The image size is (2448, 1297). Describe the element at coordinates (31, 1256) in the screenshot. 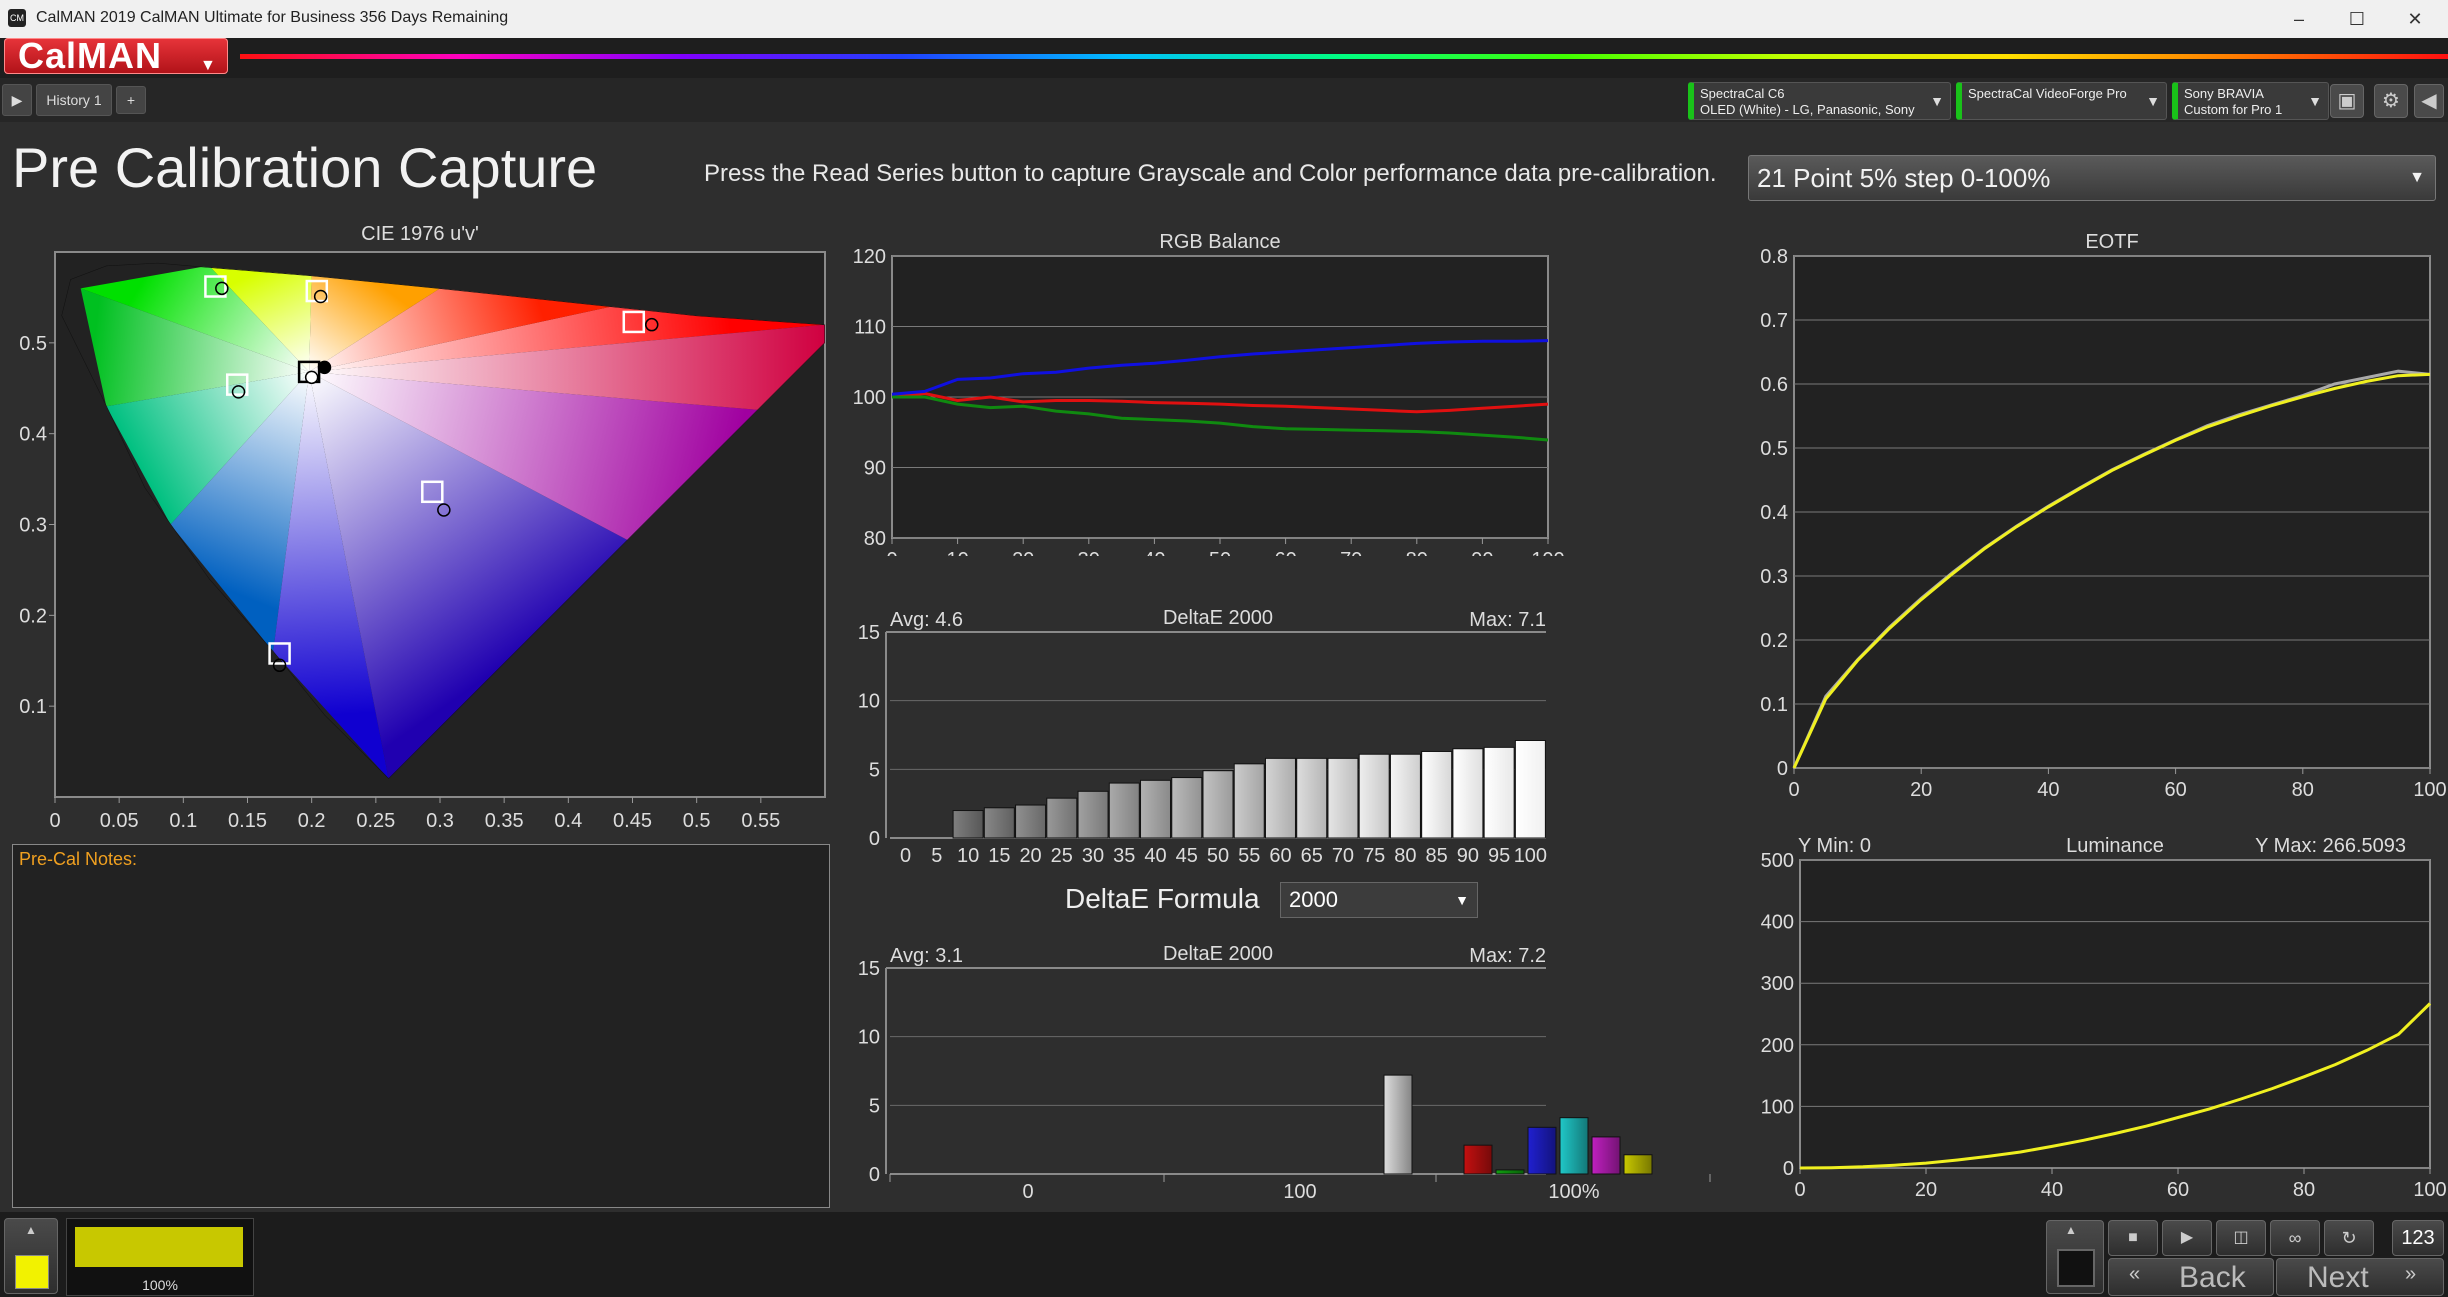

I see `swatch-toggle-button: ▲` at that location.